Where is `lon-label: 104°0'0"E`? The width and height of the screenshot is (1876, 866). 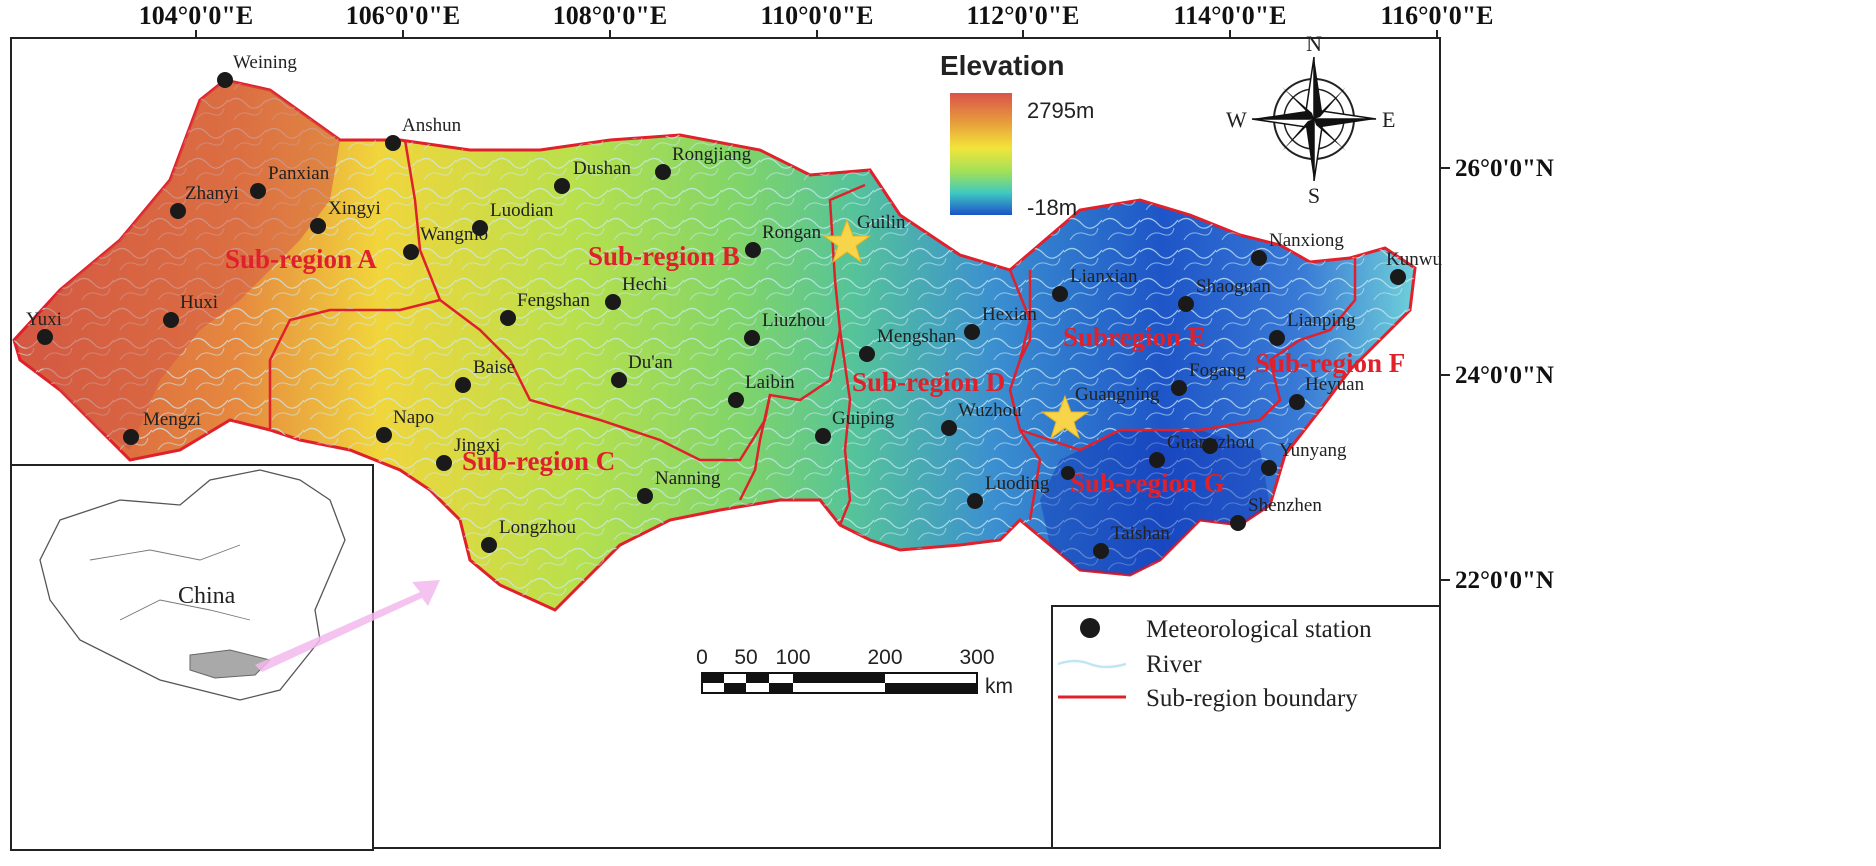 lon-label: 104°0'0"E is located at coordinates (196, 15).